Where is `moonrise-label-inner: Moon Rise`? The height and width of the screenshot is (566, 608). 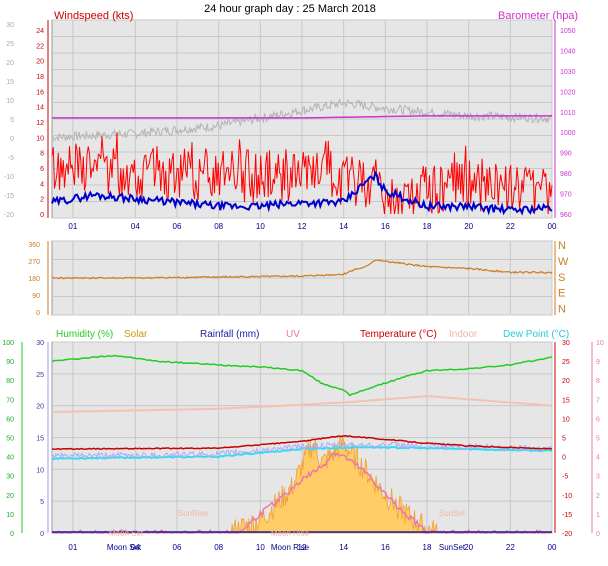
moonrise-label-inner: Moon Rise is located at coordinates (290, 533).